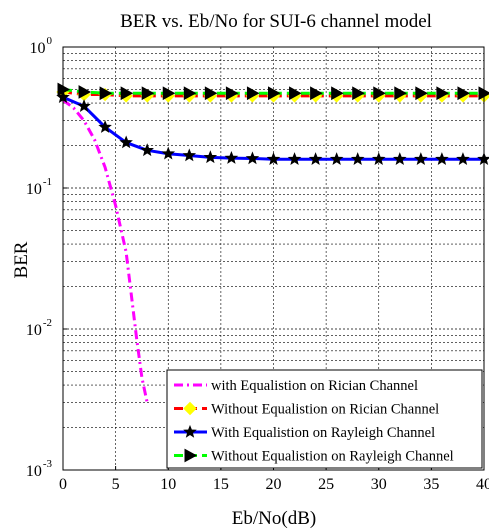 The width and height of the screenshot is (489, 531). What do you see at coordinates (190, 408) in the screenshot?
I see `diamond-marker` at bounding box center [190, 408].